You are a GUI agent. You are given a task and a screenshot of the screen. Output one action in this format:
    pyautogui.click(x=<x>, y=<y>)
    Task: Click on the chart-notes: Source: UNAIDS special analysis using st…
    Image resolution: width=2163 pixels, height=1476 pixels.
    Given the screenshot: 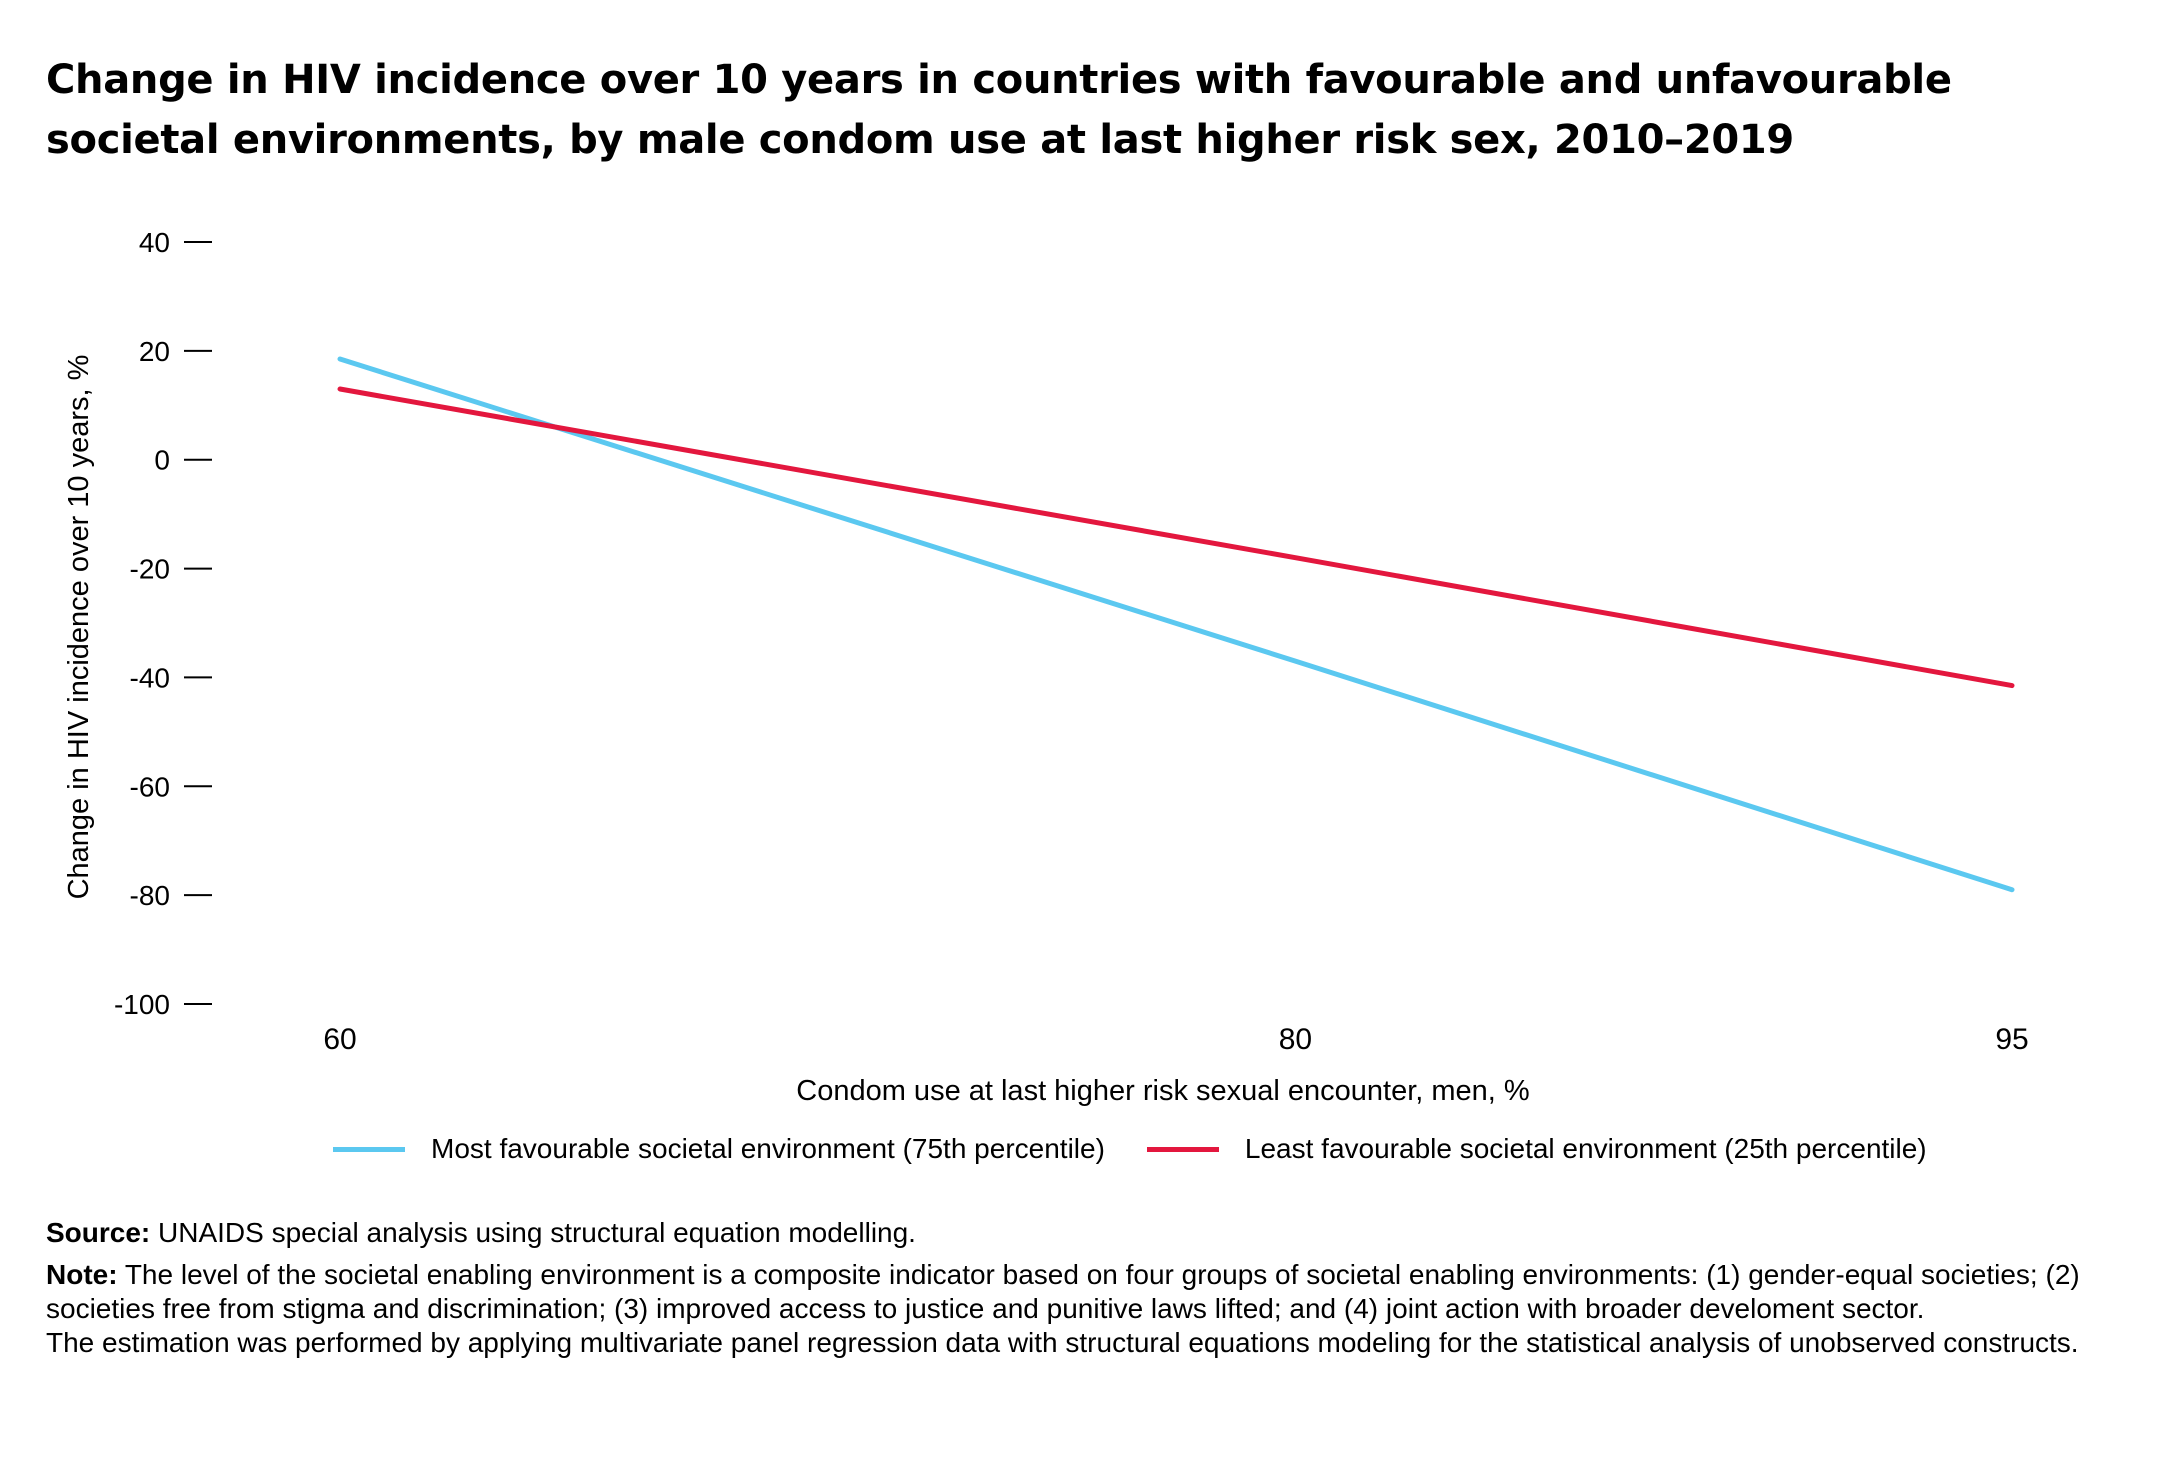 What is the action you would take?
    pyautogui.click(x=1086, y=1292)
    